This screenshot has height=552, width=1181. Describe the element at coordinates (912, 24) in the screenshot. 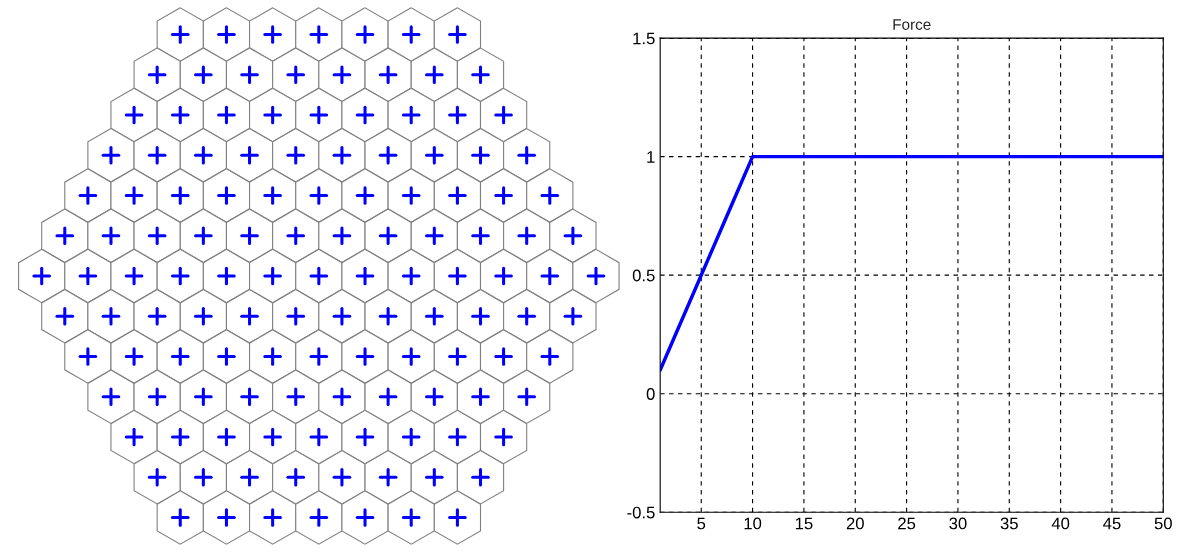

I see `chart-title: Force` at that location.